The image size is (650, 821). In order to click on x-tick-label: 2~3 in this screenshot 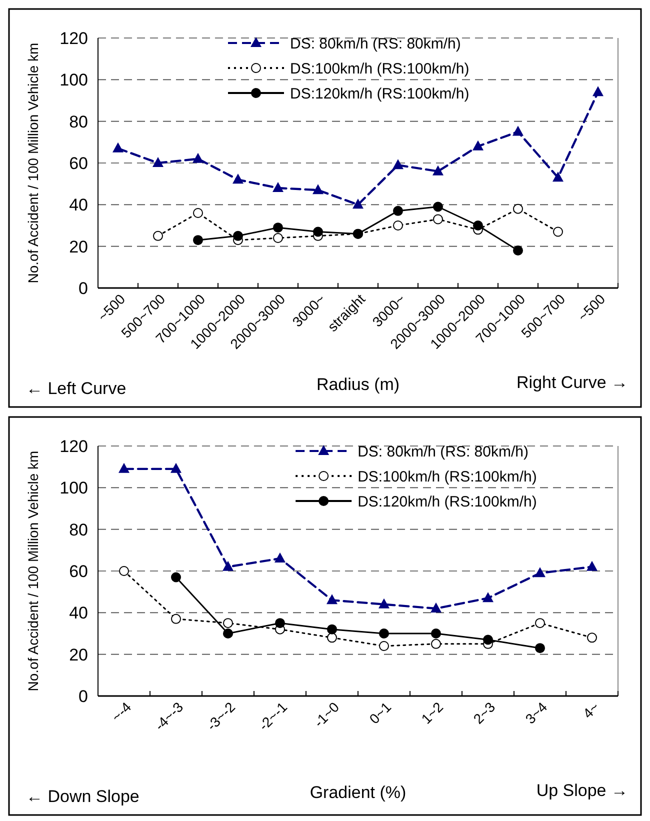, I will do `click(484, 712)`.